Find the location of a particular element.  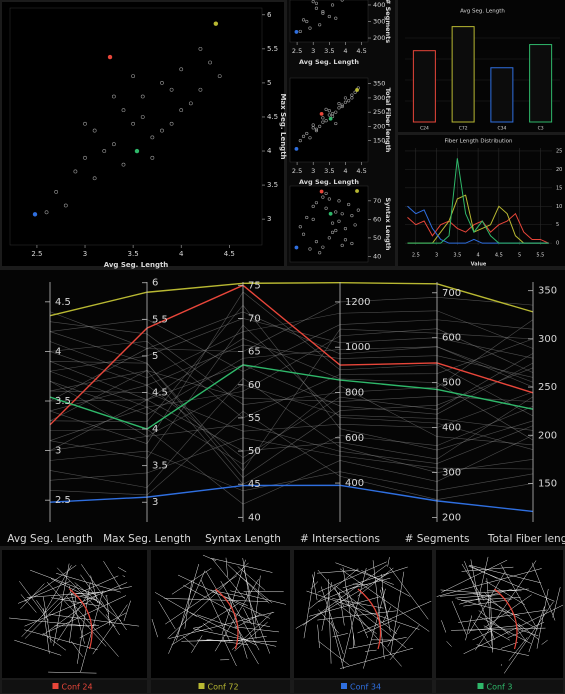

y-tick-label: 70 is located at coordinates (377, 201).